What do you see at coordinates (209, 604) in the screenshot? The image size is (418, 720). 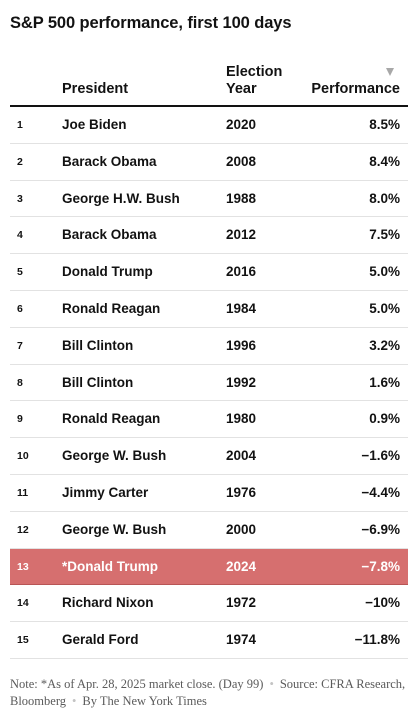 I see `table-row: 14 Richard Nixon 1972 −10%` at bounding box center [209, 604].